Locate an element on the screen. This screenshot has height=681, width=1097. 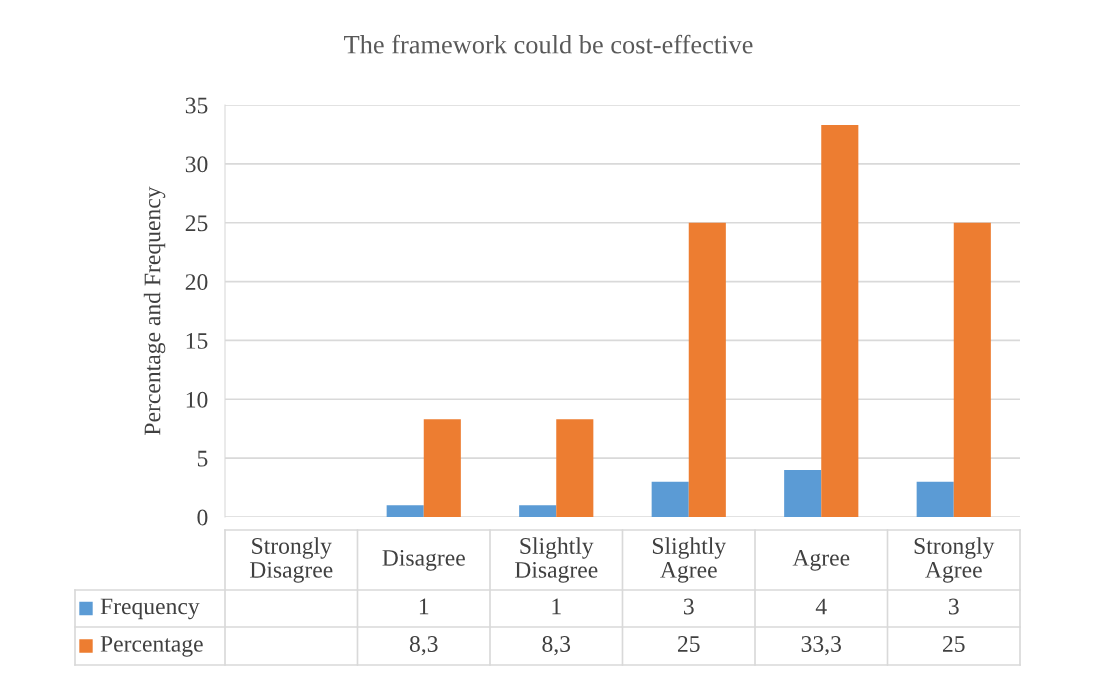
y-tick-label: 10 is located at coordinates (197, 399).